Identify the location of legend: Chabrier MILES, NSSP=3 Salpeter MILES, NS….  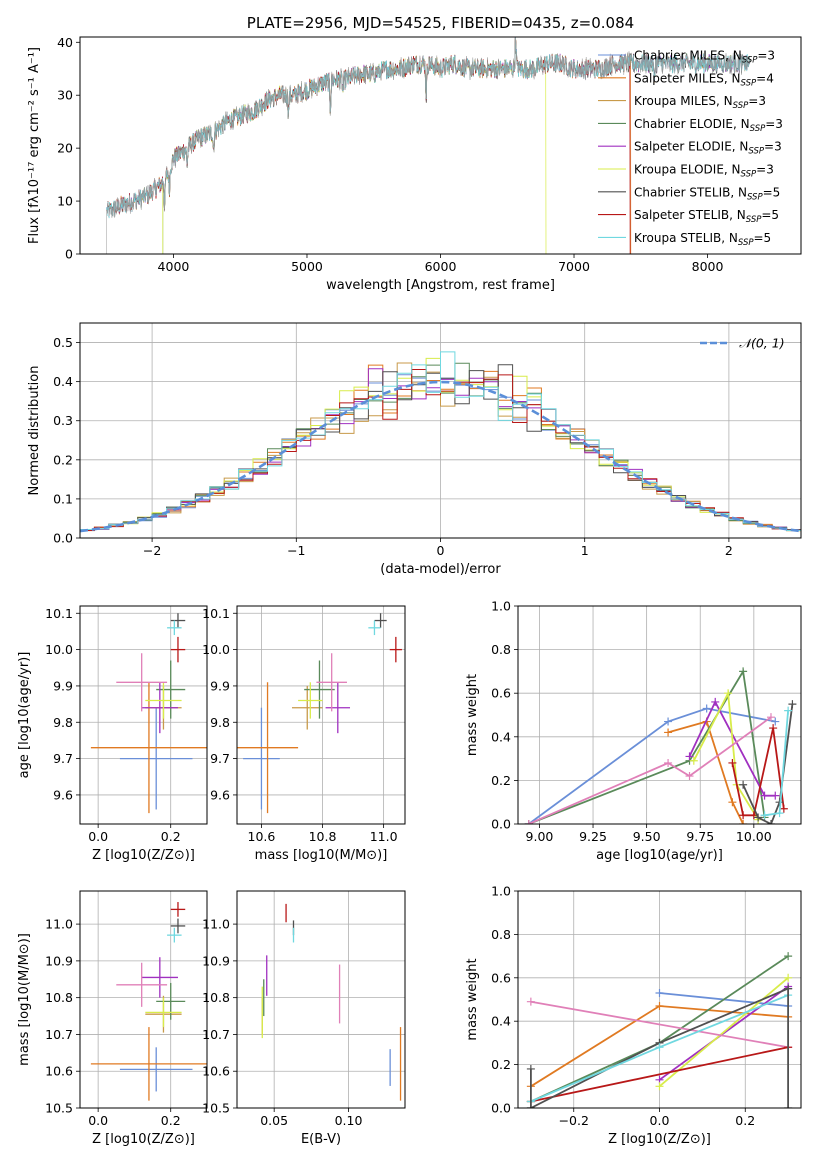
(690, 148).